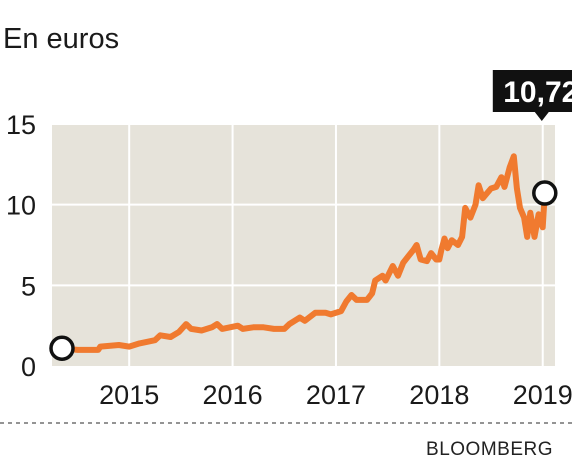 This screenshot has height=463, width=572. I want to click on callout-label: 10,72, so click(537, 92).